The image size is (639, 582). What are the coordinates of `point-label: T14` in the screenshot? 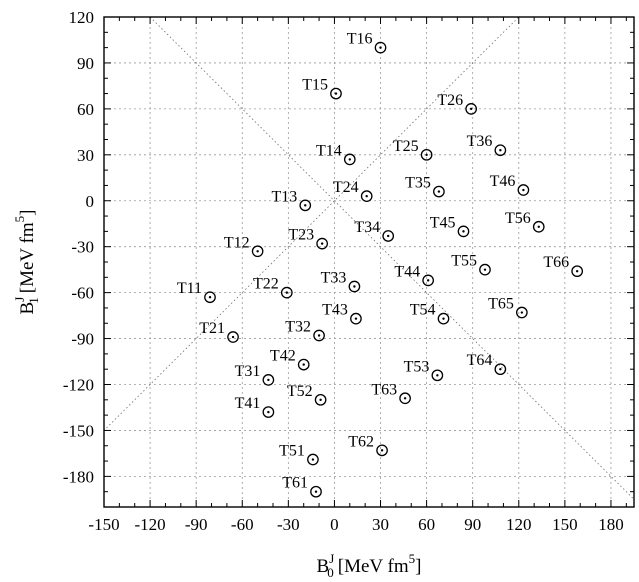 It's located at (329, 150).